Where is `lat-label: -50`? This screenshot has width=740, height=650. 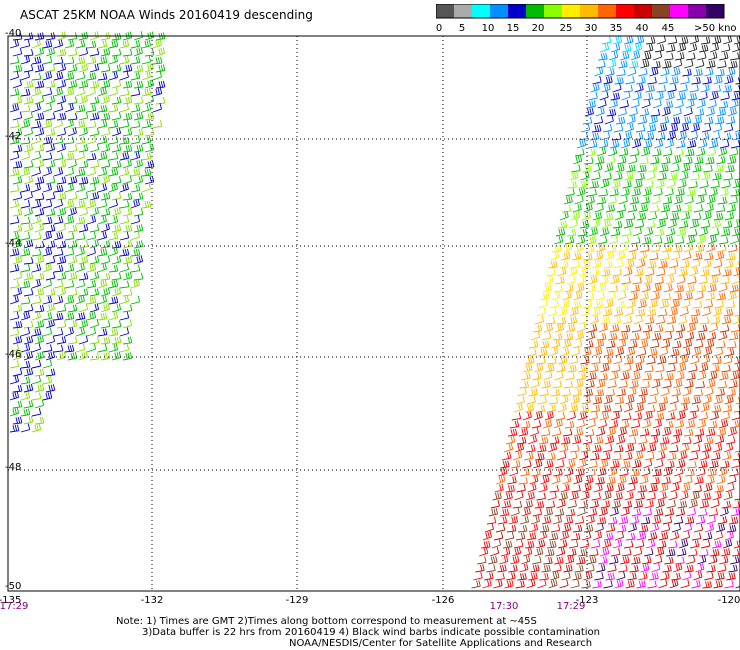 lat-label: -50 is located at coordinates (13, 586).